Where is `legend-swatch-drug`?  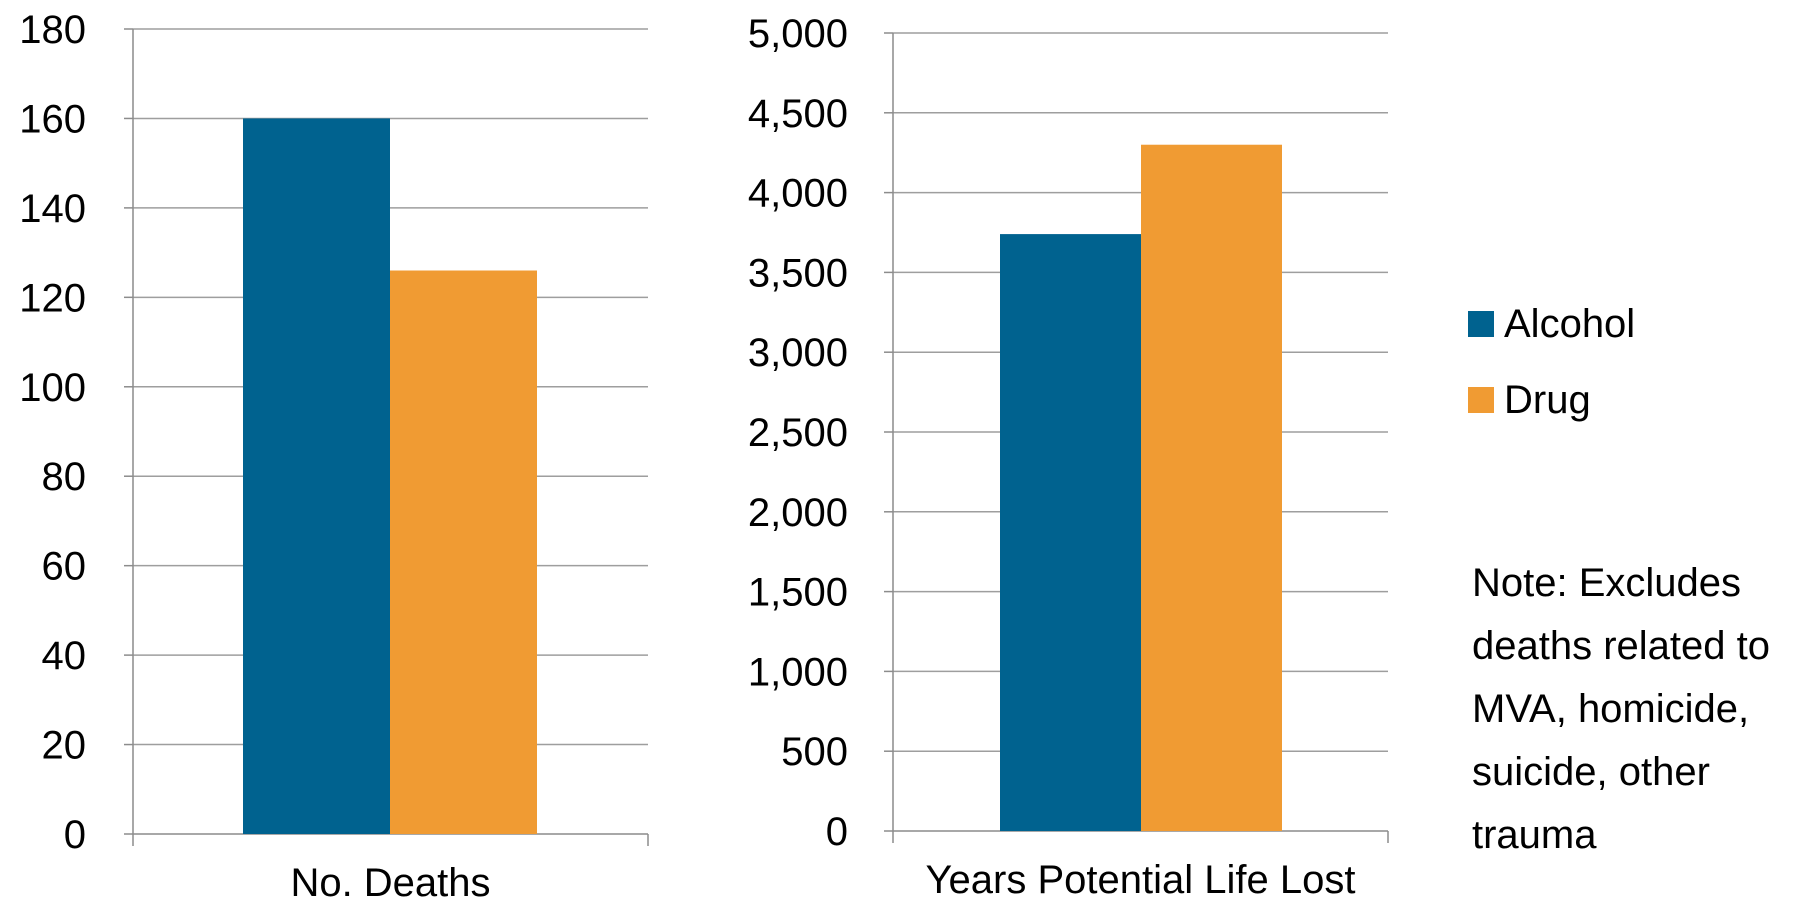 legend-swatch-drug is located at coordinates (1481, 400).